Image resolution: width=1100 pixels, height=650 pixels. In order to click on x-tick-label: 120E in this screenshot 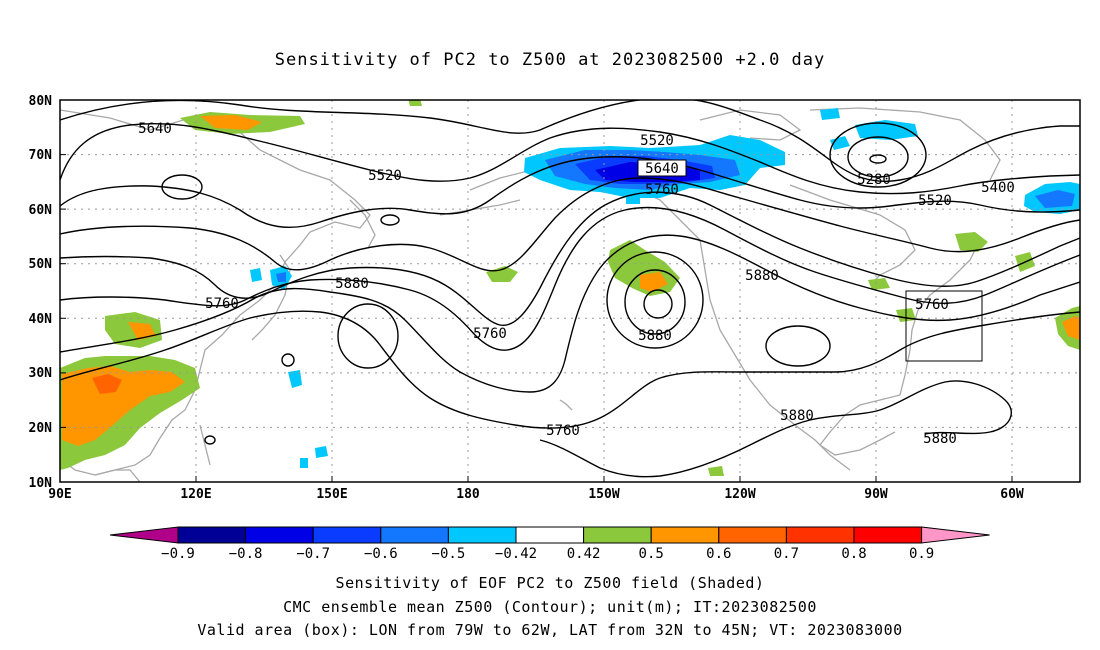, I will do `click(195, 494)`.